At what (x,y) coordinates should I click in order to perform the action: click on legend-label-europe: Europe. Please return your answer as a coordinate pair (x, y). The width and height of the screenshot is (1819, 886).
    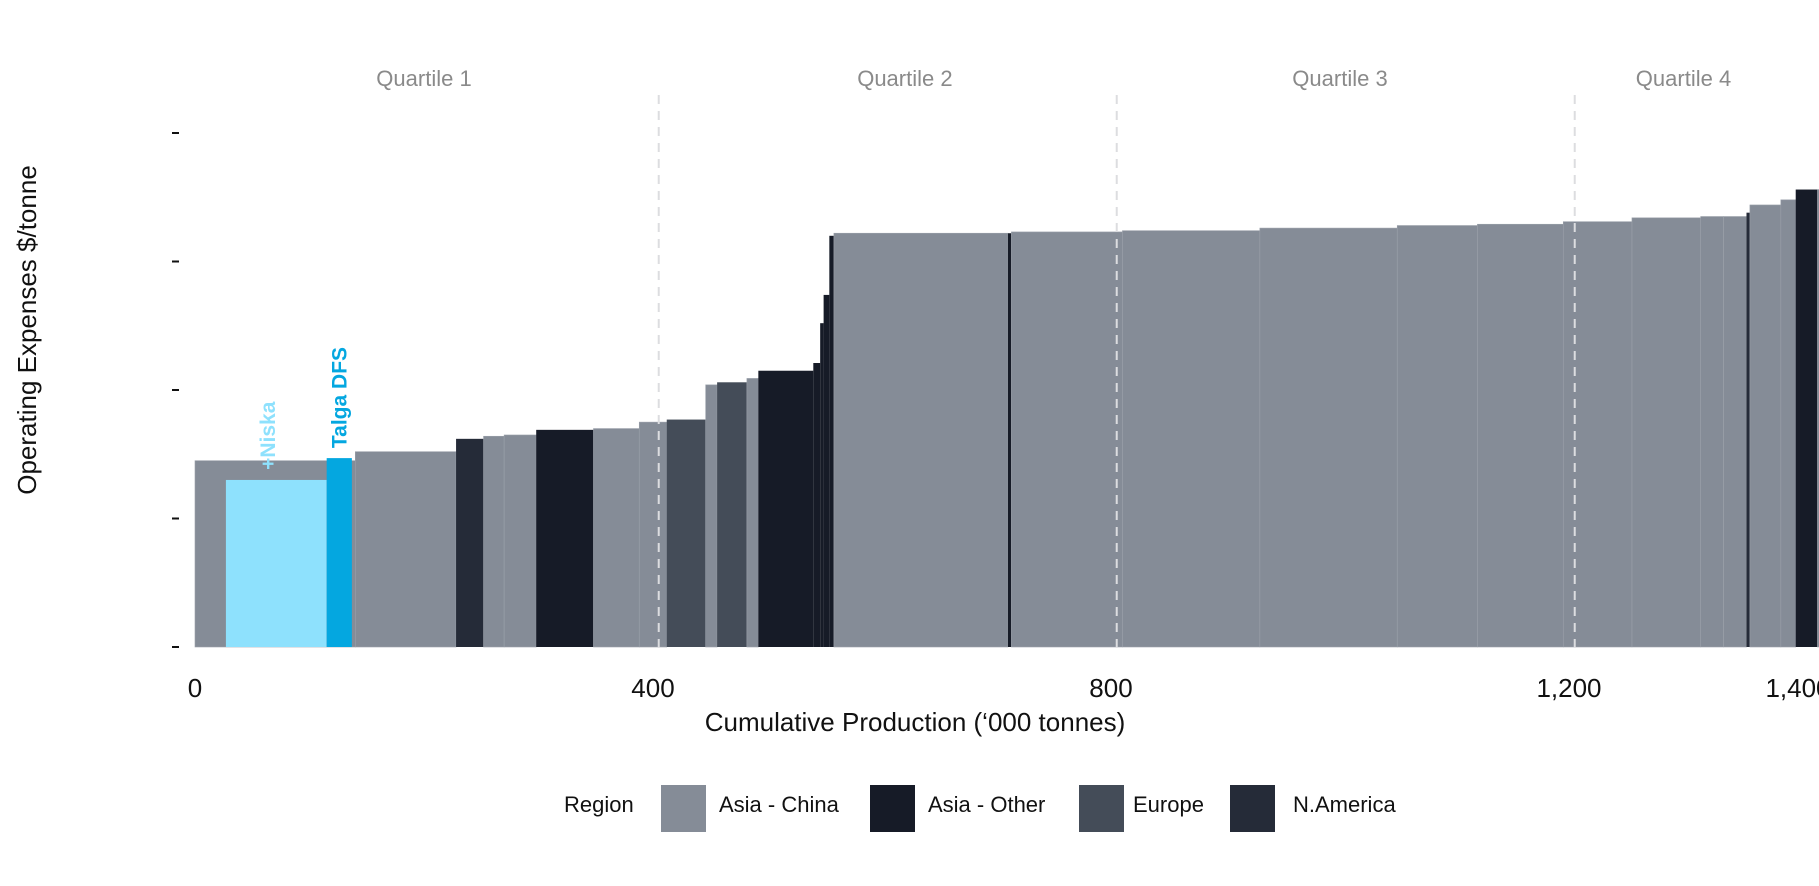
    Looking at the image, I should click on (1168, 804).